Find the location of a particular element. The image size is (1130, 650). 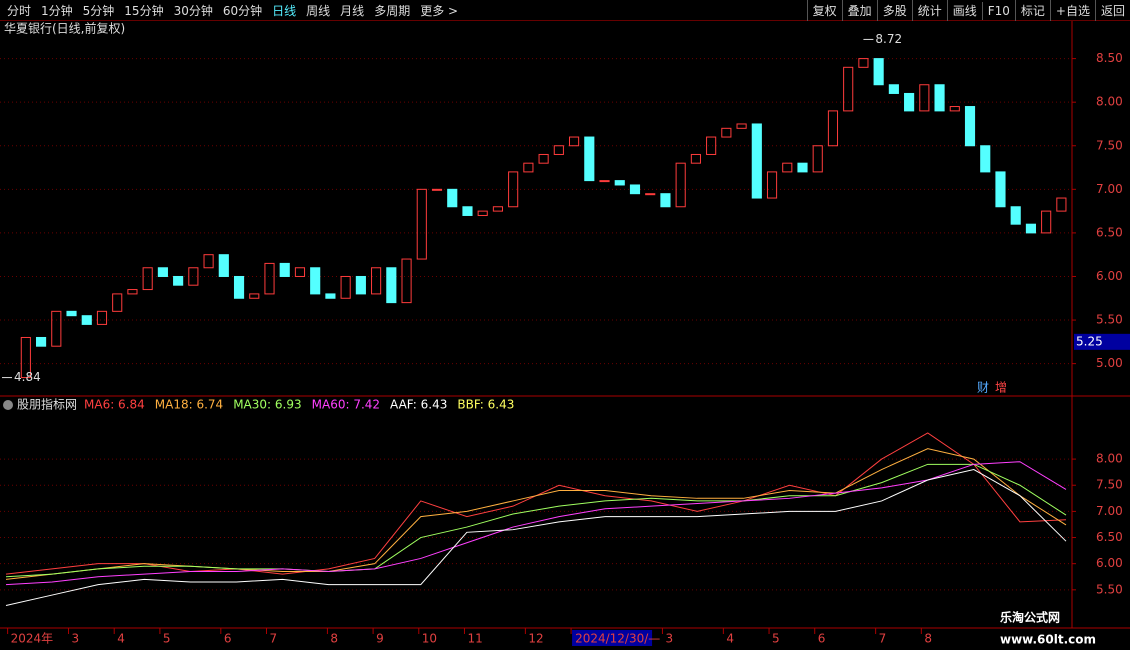

toolbar-button: 统计 is located at coordinates (929, 10).